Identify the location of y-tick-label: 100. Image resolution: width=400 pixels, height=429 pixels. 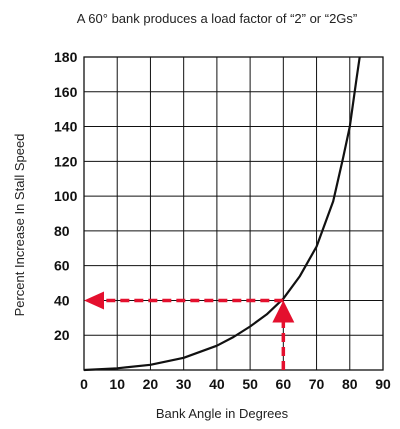
(66, 196).